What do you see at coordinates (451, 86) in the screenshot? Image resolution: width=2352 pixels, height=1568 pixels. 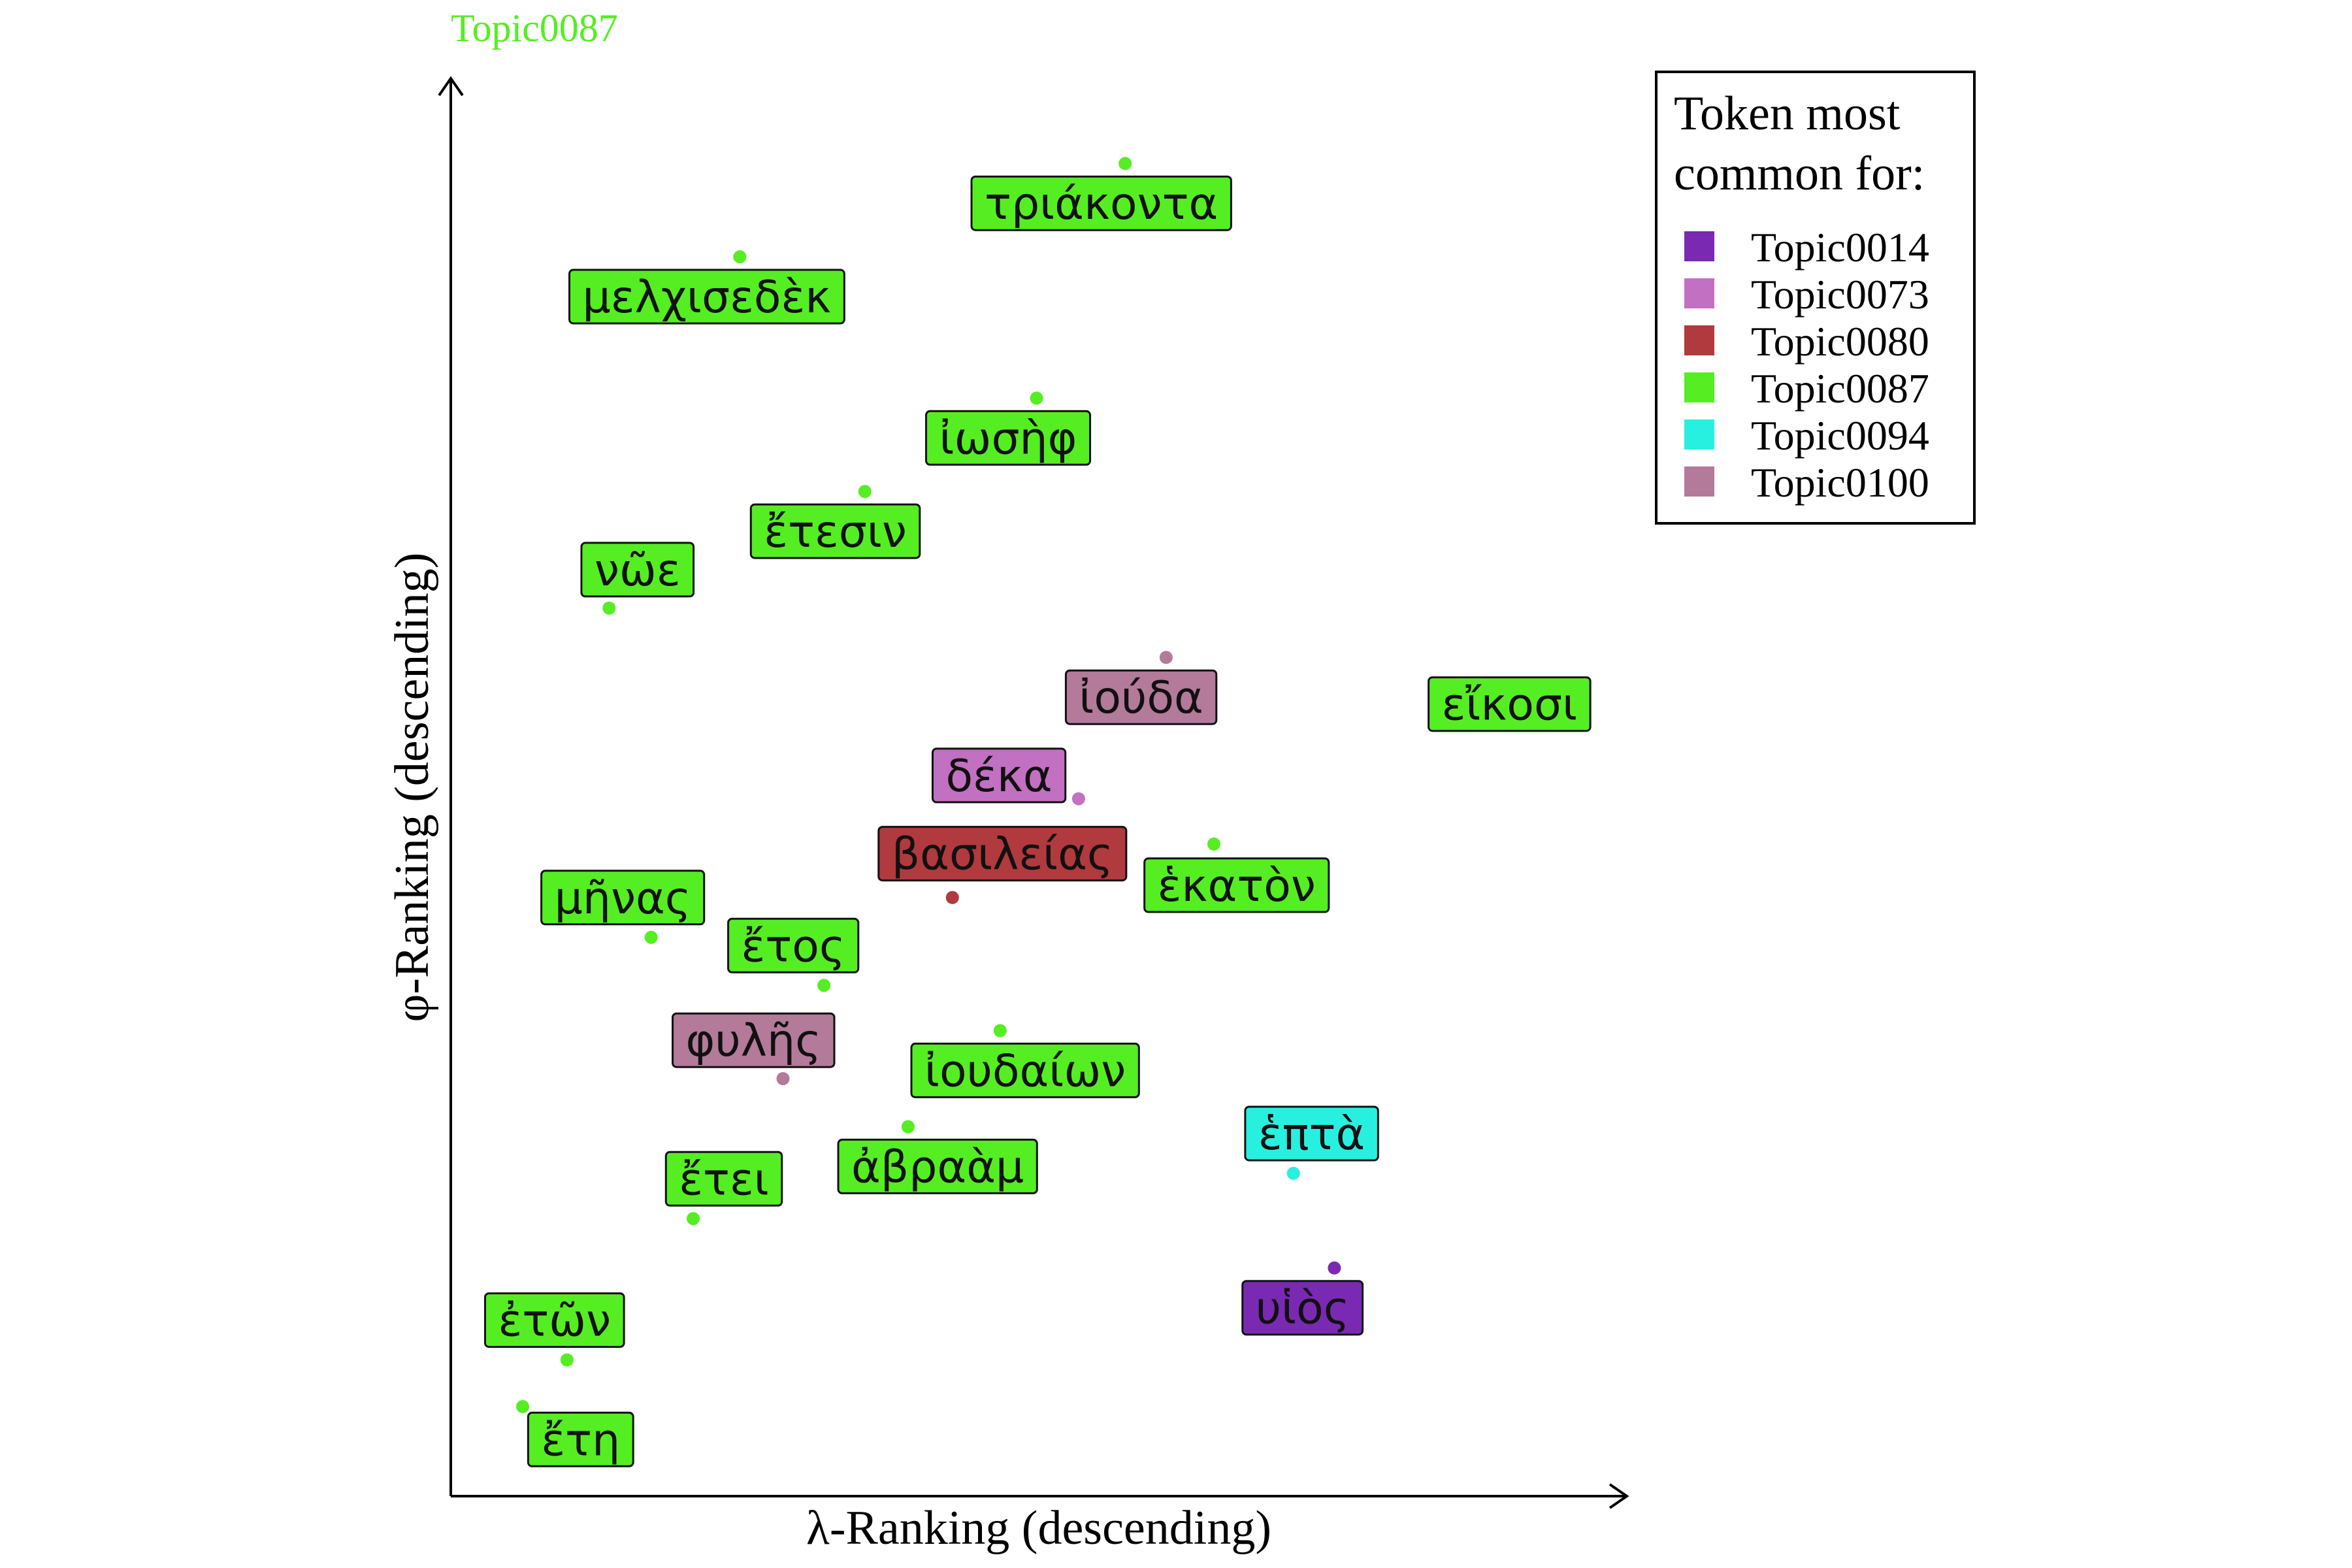 I see `y-axis-arrow` at bounding box center [451, 86].